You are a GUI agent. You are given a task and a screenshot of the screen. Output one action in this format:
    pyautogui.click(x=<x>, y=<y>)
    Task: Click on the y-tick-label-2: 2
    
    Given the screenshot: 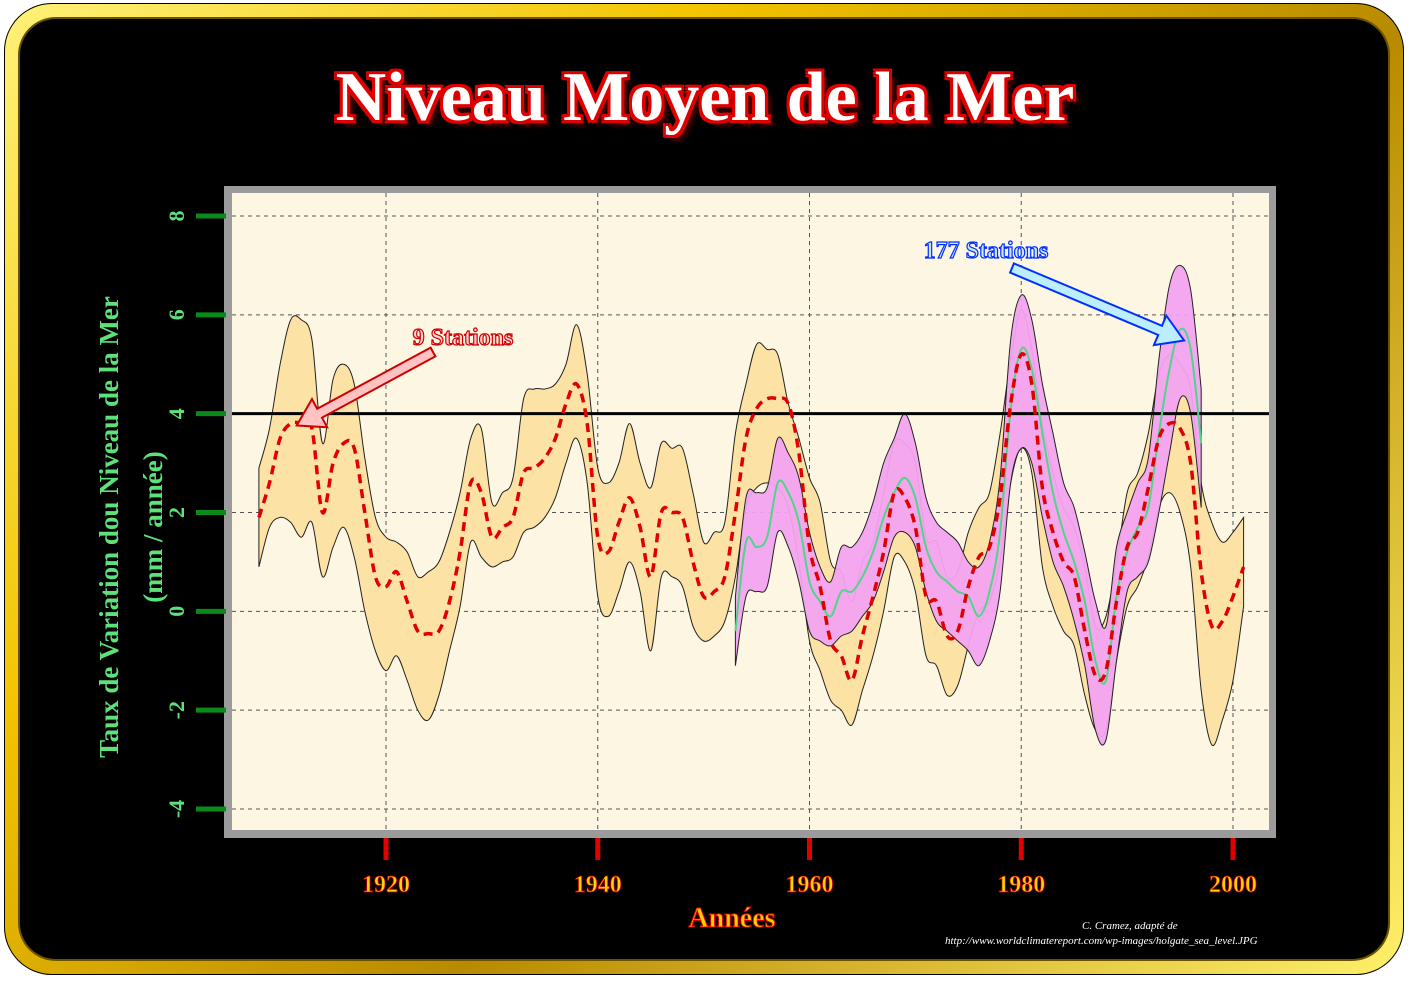 What is the action you would take?
    pyautogui.click(x=176, y=512)
    